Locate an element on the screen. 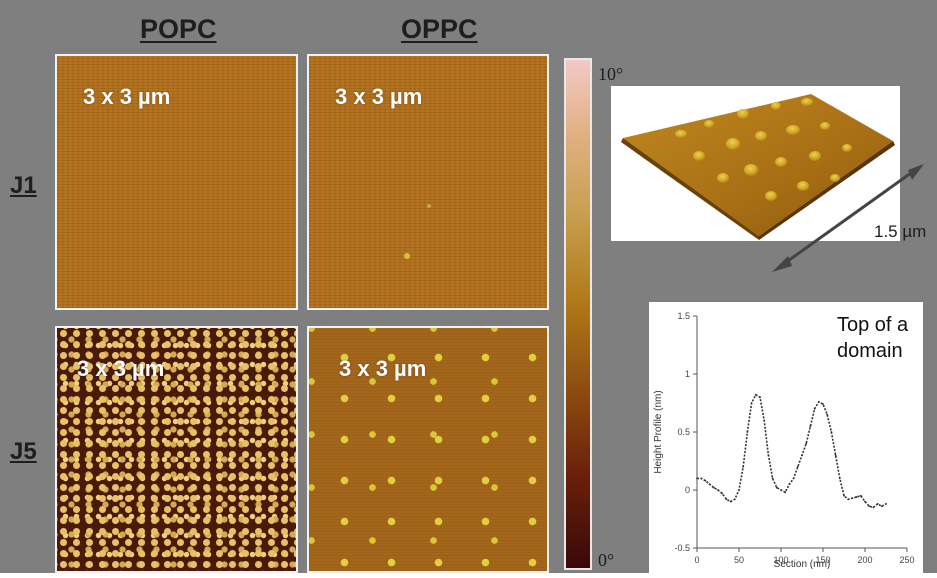 The width and height of the screenshot is (937, 578). domain-annotation: Top of a domain is located at coordinates (873, 338).